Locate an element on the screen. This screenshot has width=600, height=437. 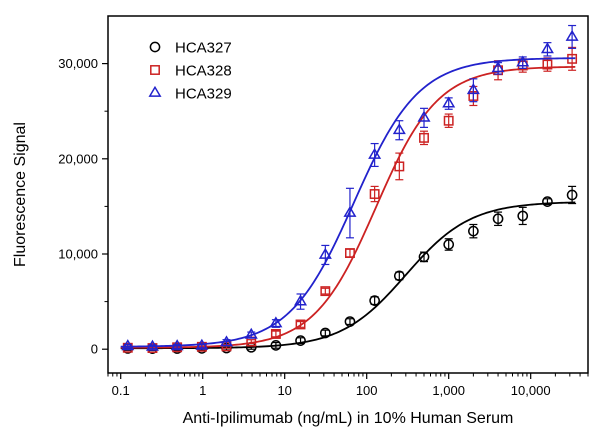
x-tick-label: 100 is located at coordinates (367, 390).